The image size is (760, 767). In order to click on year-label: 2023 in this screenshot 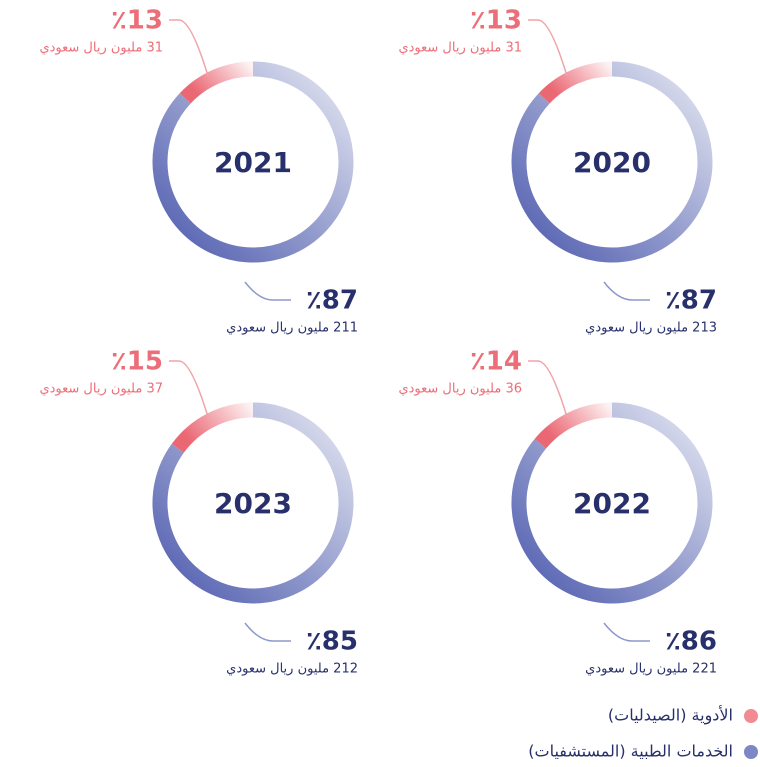, I will do `click(253, 503)`.